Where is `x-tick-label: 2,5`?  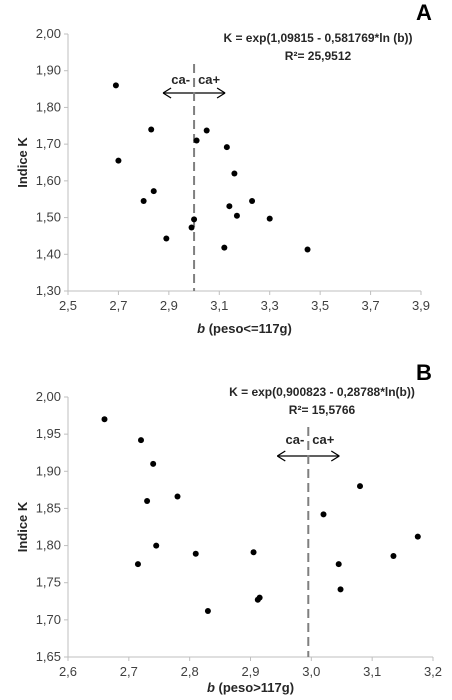 x-tick-label: 2,5 is located at coordinates (68, 305).